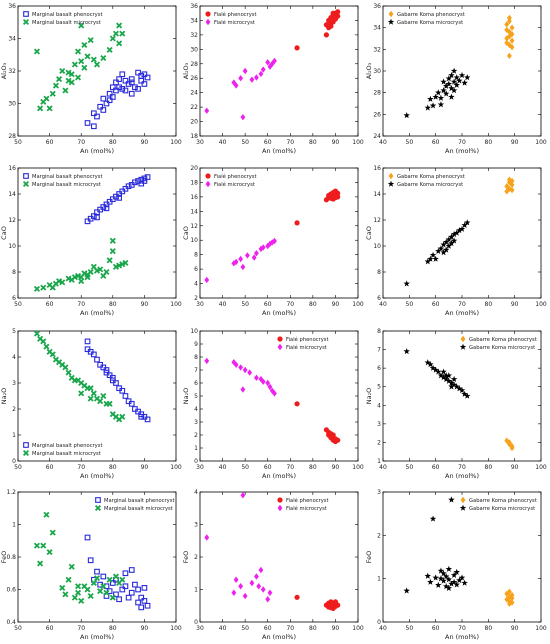 This screenshot has height=644, width=550. What do you see at coordinates (196, 622) in the screenshot?
I see `y-tick-label: 0` at bounding box center [196, 622].